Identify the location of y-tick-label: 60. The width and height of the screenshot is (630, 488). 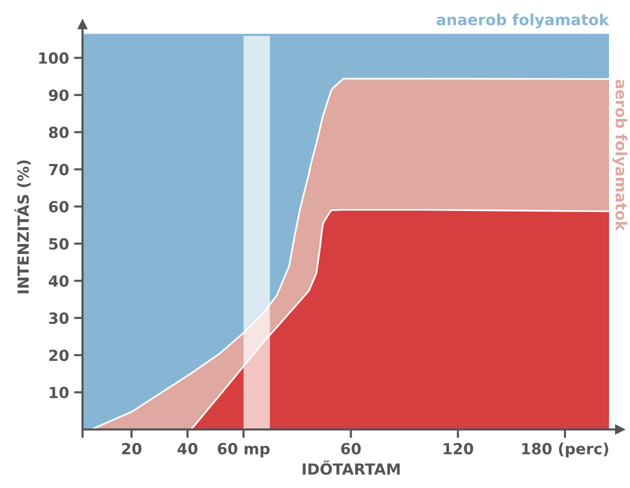
(59, 206).